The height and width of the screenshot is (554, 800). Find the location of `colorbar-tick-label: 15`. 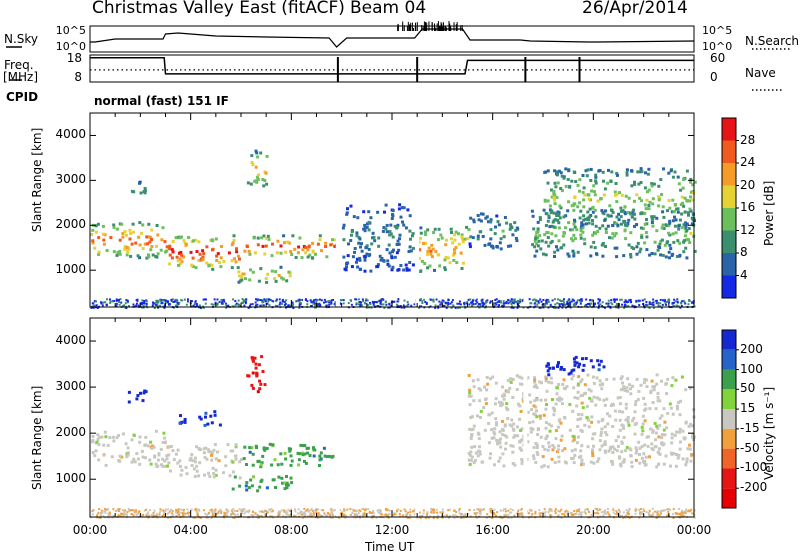

colorbar-tick-label: 15 is located at coordinates (748, 408).